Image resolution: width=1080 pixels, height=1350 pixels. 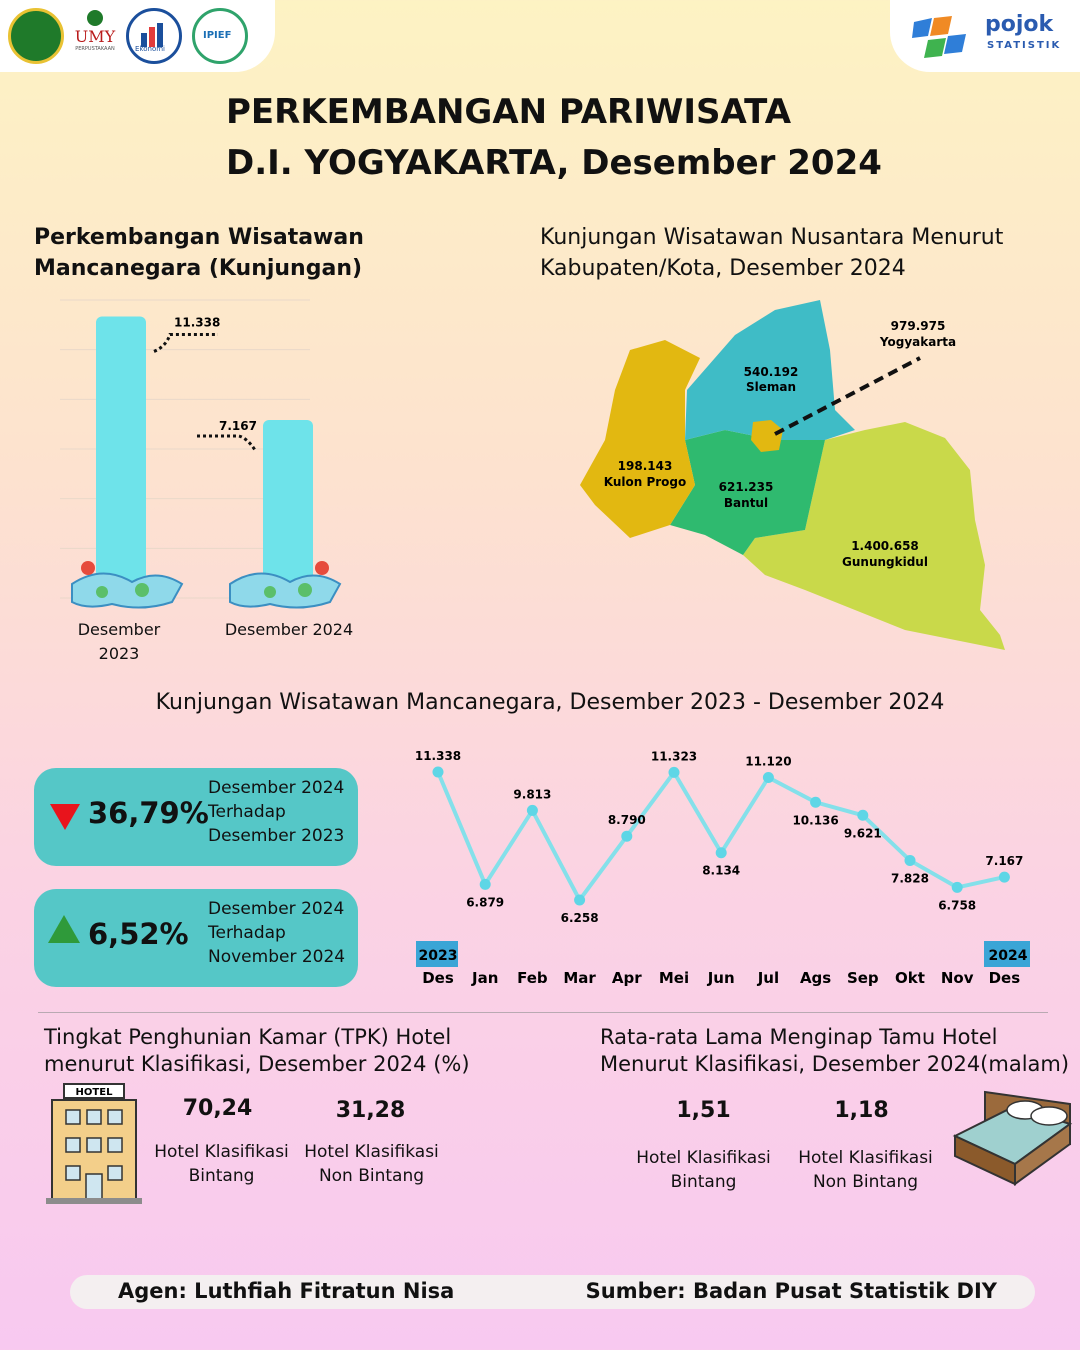 I want to click on pojok-brand-name: pojok, so click(x=1019, y=24).